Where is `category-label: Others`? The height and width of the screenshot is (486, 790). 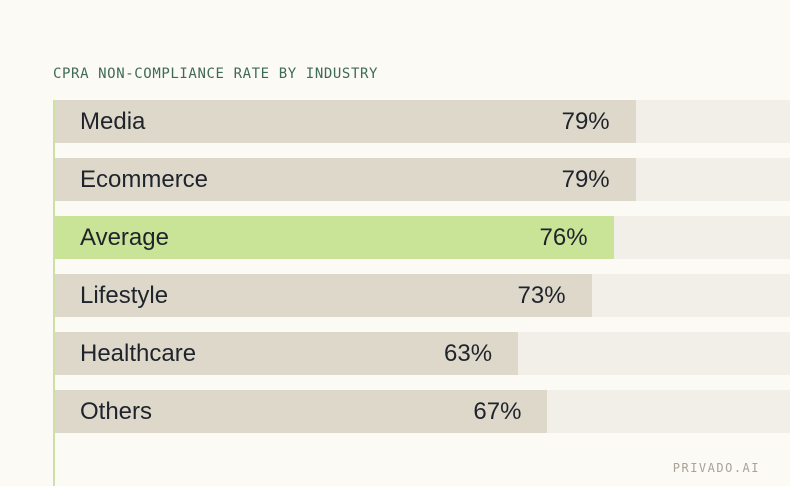
category-label: Others is located at coordinates (116, 411).